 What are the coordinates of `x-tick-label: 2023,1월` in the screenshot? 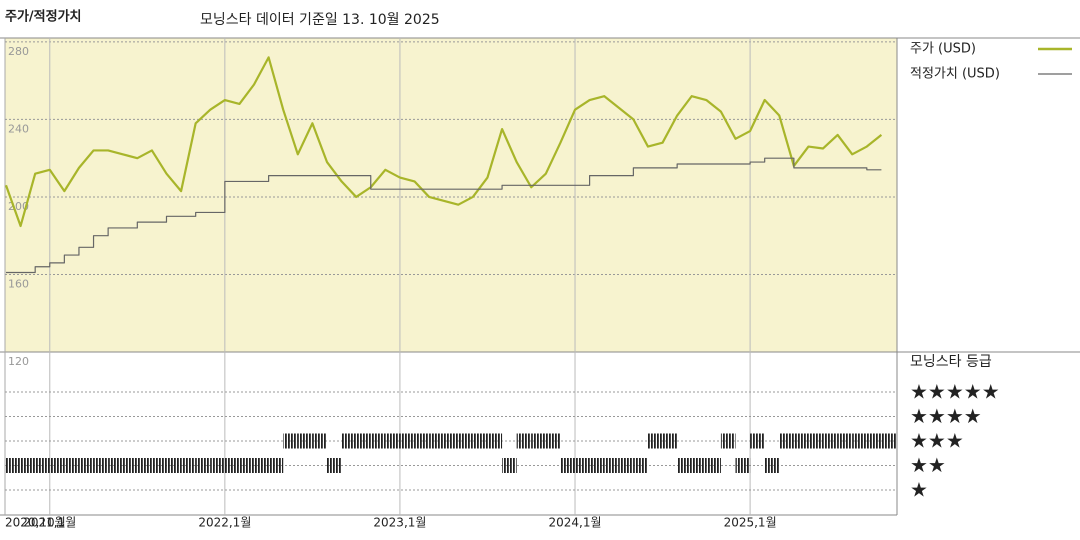 It's located at (399, 523).